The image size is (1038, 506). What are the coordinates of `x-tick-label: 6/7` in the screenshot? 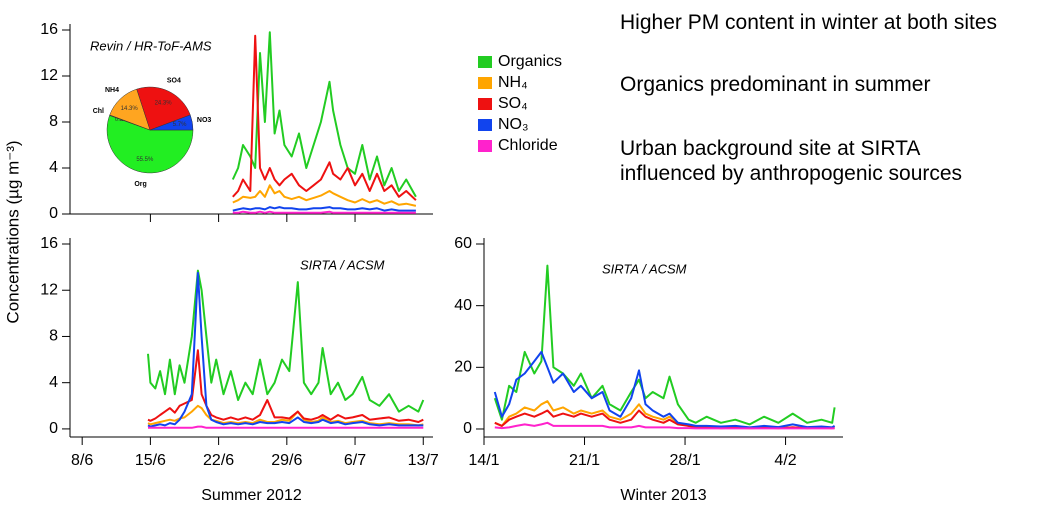 It's located at (355, 460).